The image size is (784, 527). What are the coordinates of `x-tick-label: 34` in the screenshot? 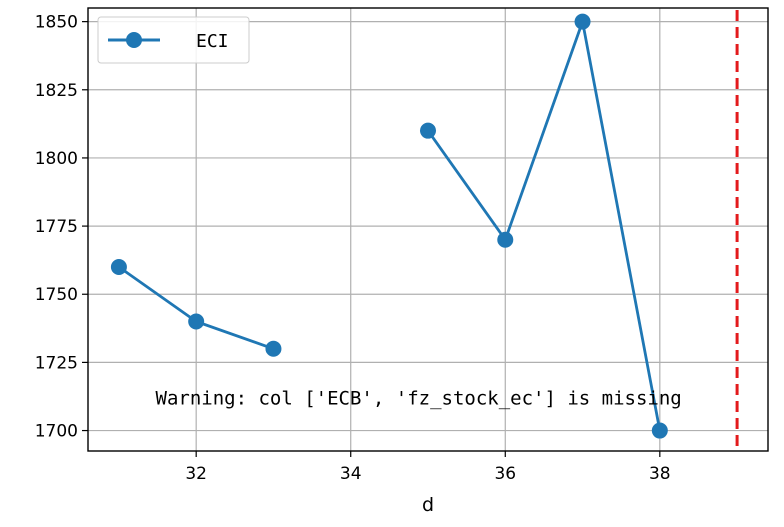 It's located at (351, 474).